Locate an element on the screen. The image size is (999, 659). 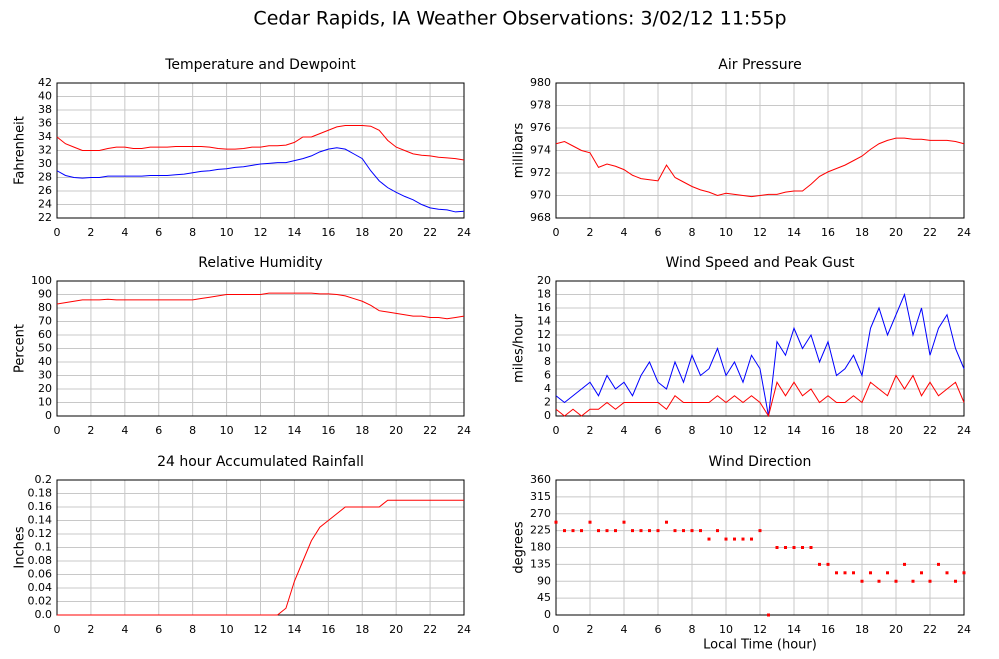
y-tick-label: 270 is located at coordinates (540, 513).